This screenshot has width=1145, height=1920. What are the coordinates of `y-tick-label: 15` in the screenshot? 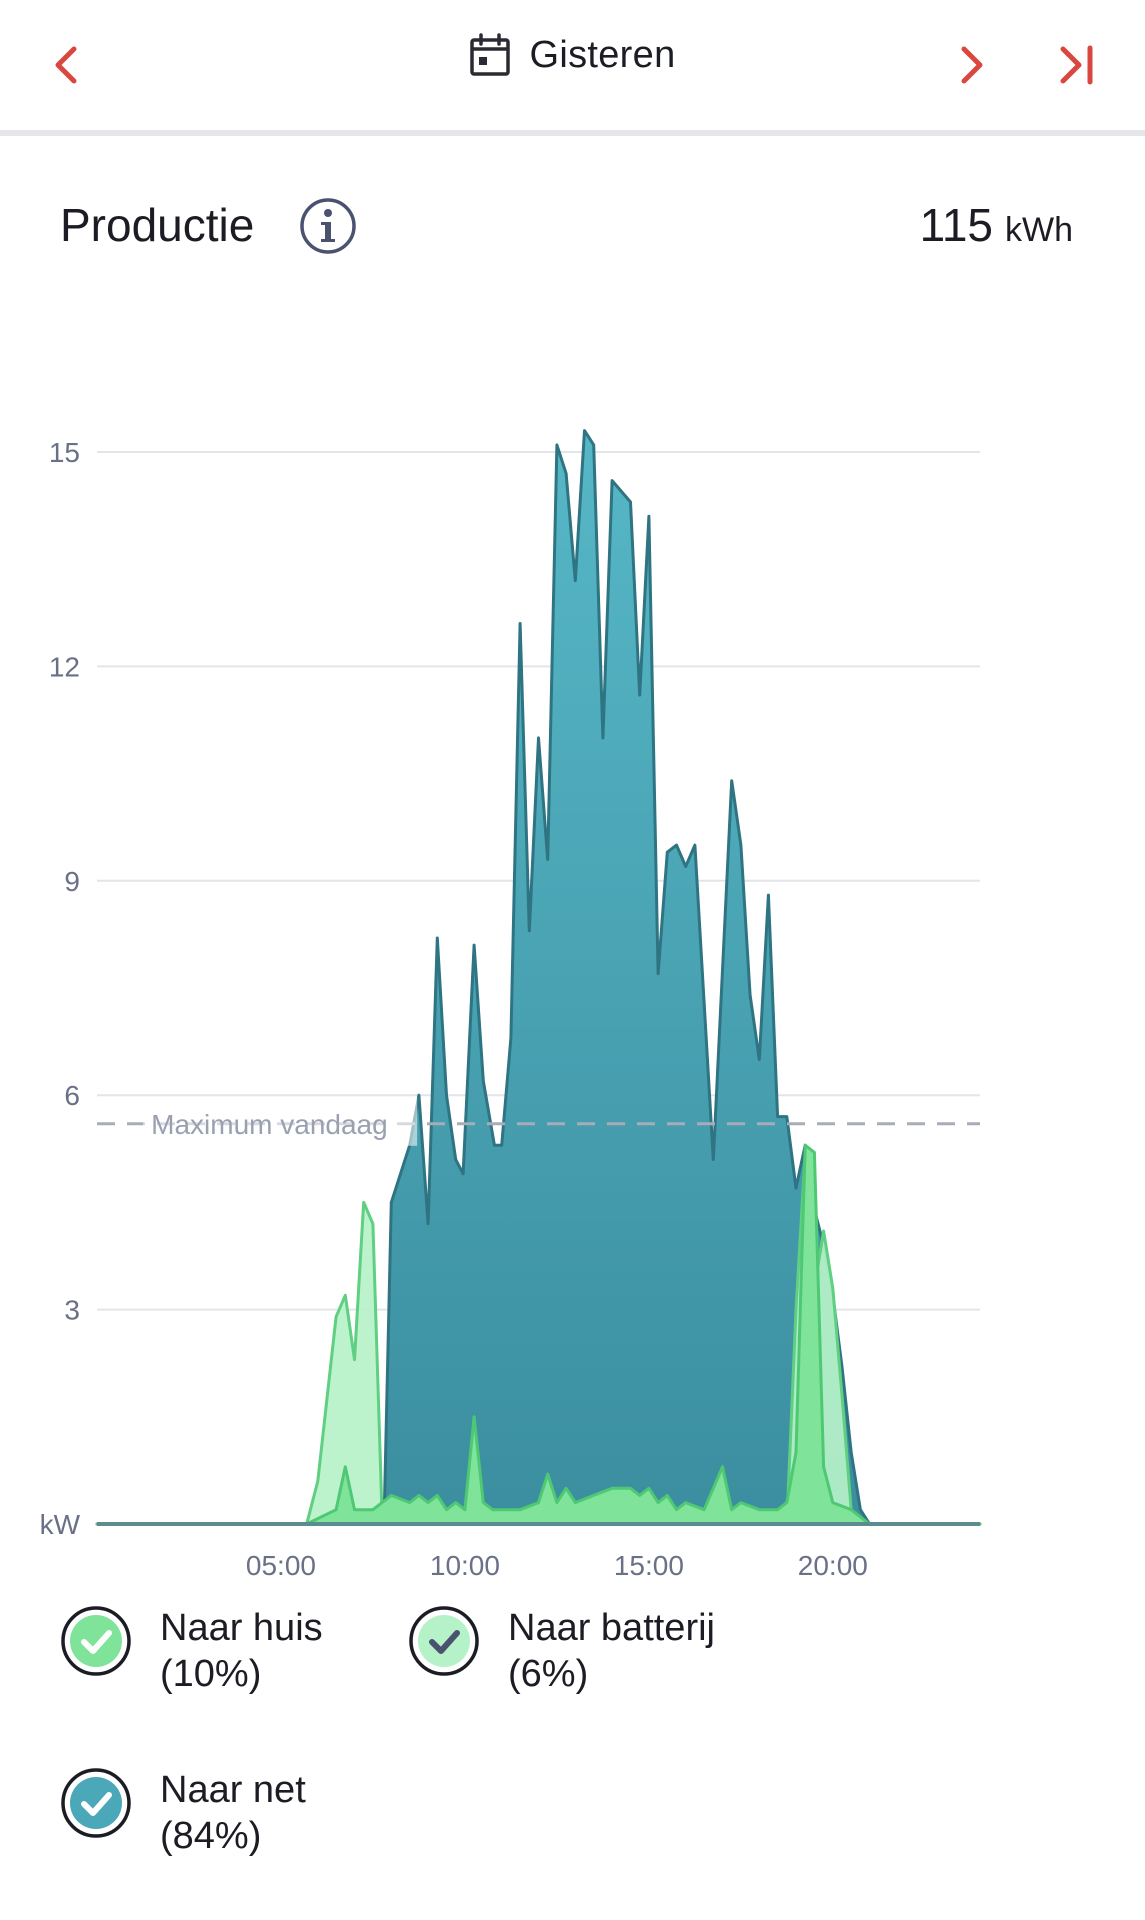 It's located at (64, 452).